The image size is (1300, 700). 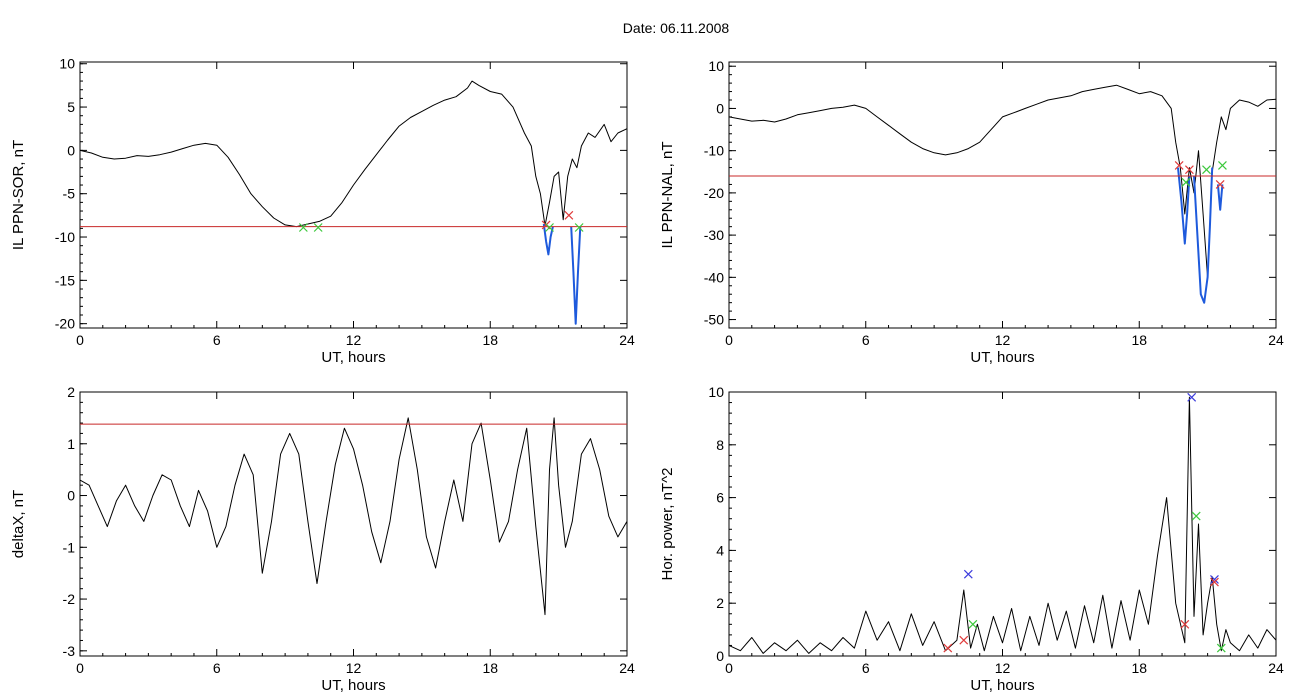 I want to click on y-tick-label: 1, so click(x=71, y=444).